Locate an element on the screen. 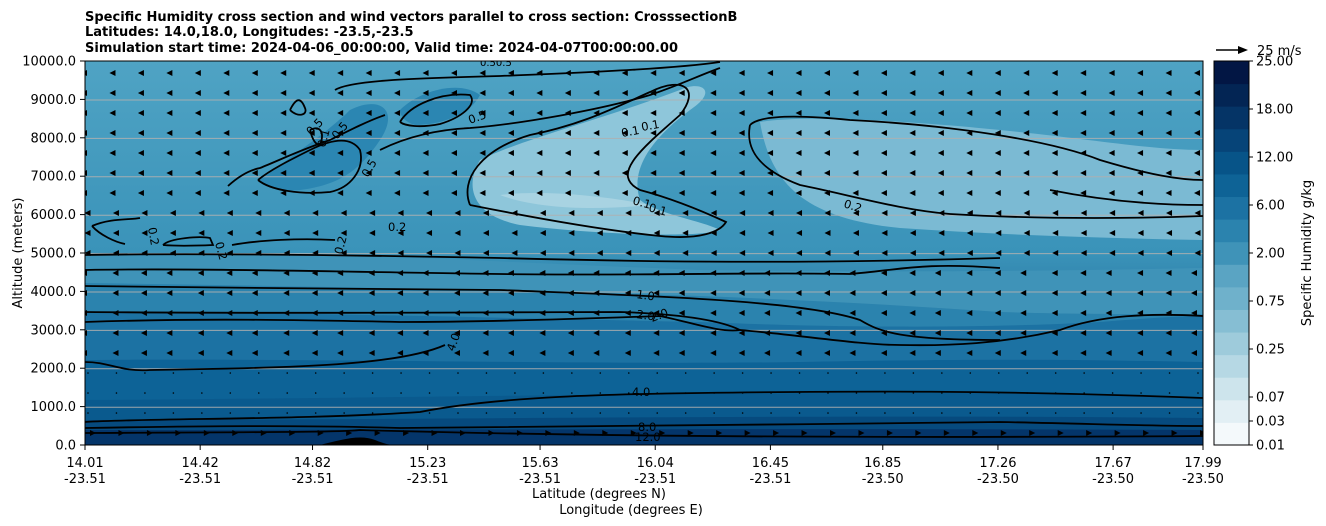 The width and height of the screenshot is (1326, 526). colorbar-segment is located at coordinates (1231, 118).